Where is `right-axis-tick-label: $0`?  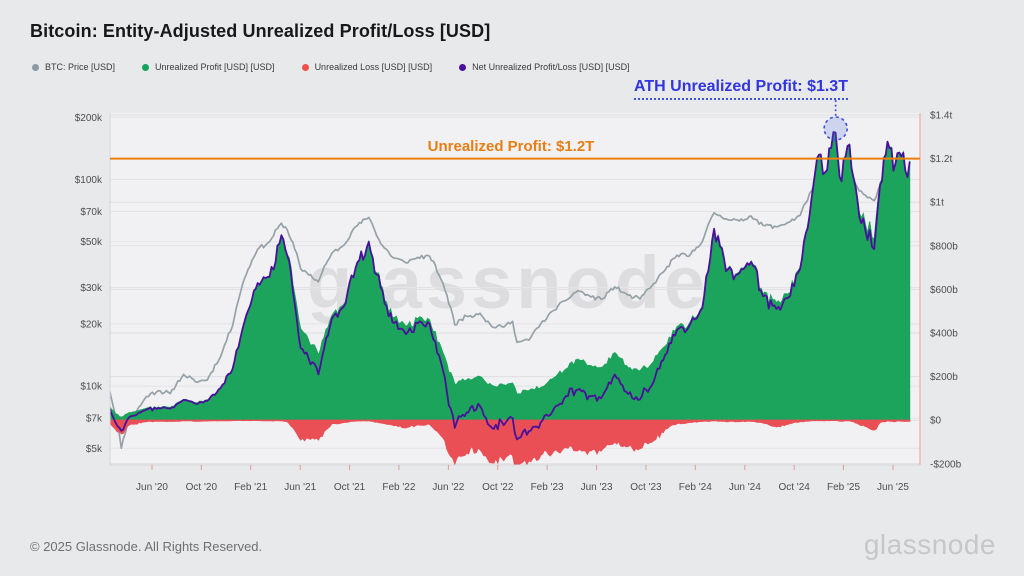
right-axis-tick-label: $0 is located at coordinates (936, 421).